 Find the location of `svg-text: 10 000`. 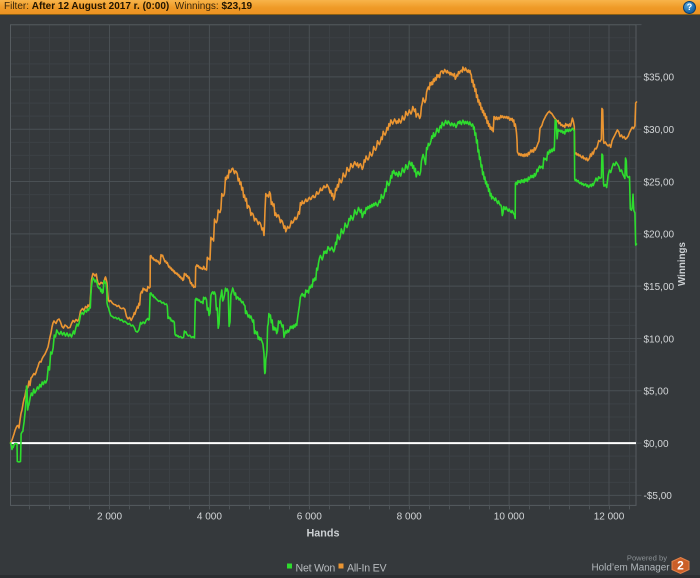

svg-text: 10 000 is located at coordinates (509, 517).